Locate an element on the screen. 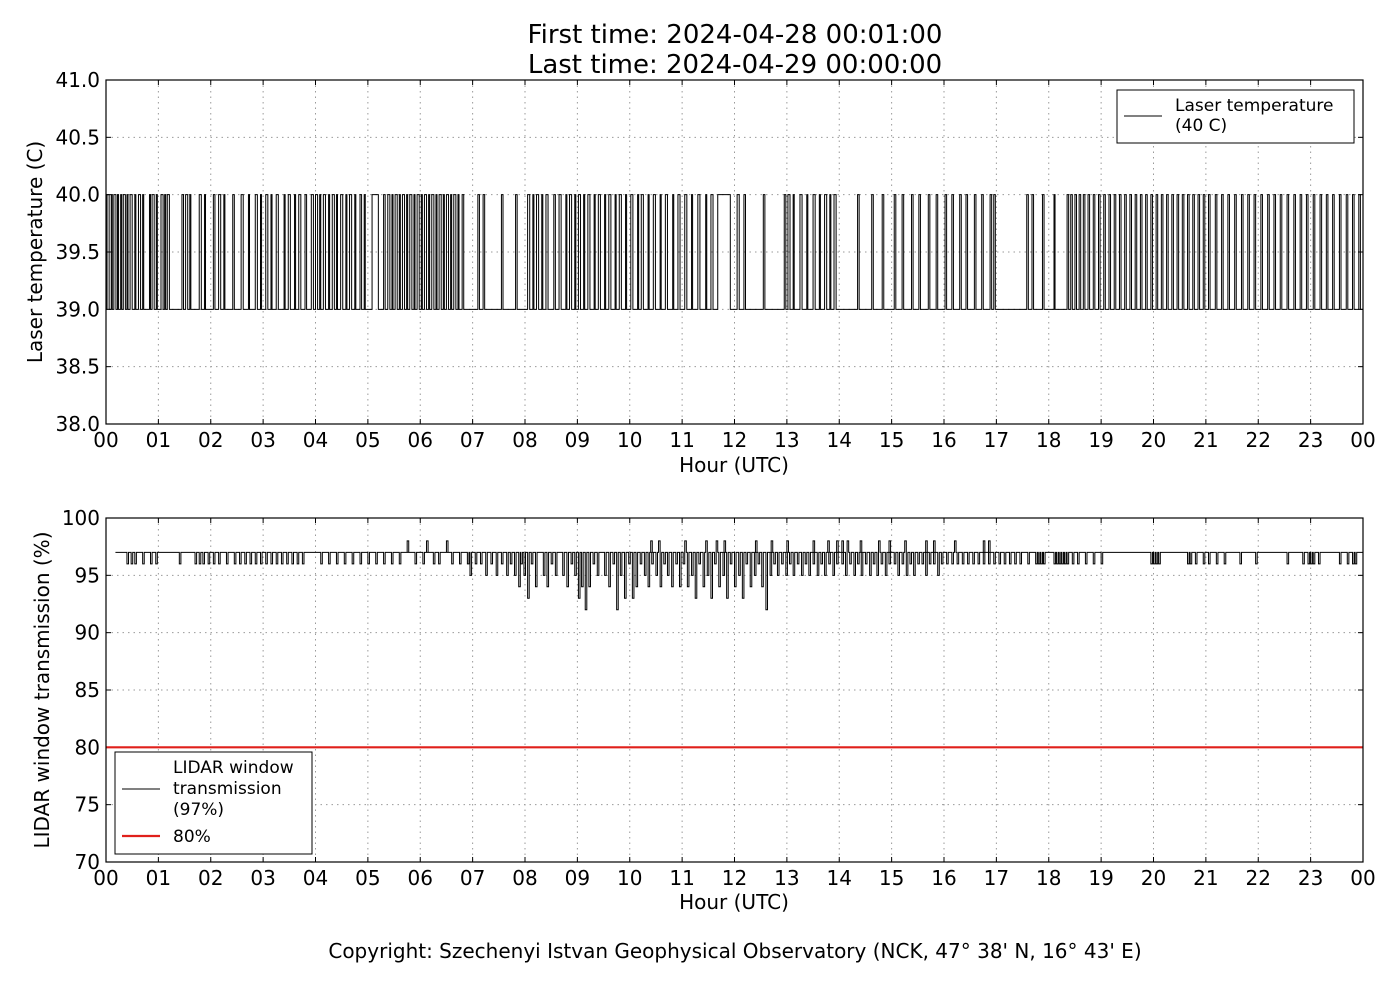  bottom-y-tick-label: 80 is located at coordinates (87, 747).